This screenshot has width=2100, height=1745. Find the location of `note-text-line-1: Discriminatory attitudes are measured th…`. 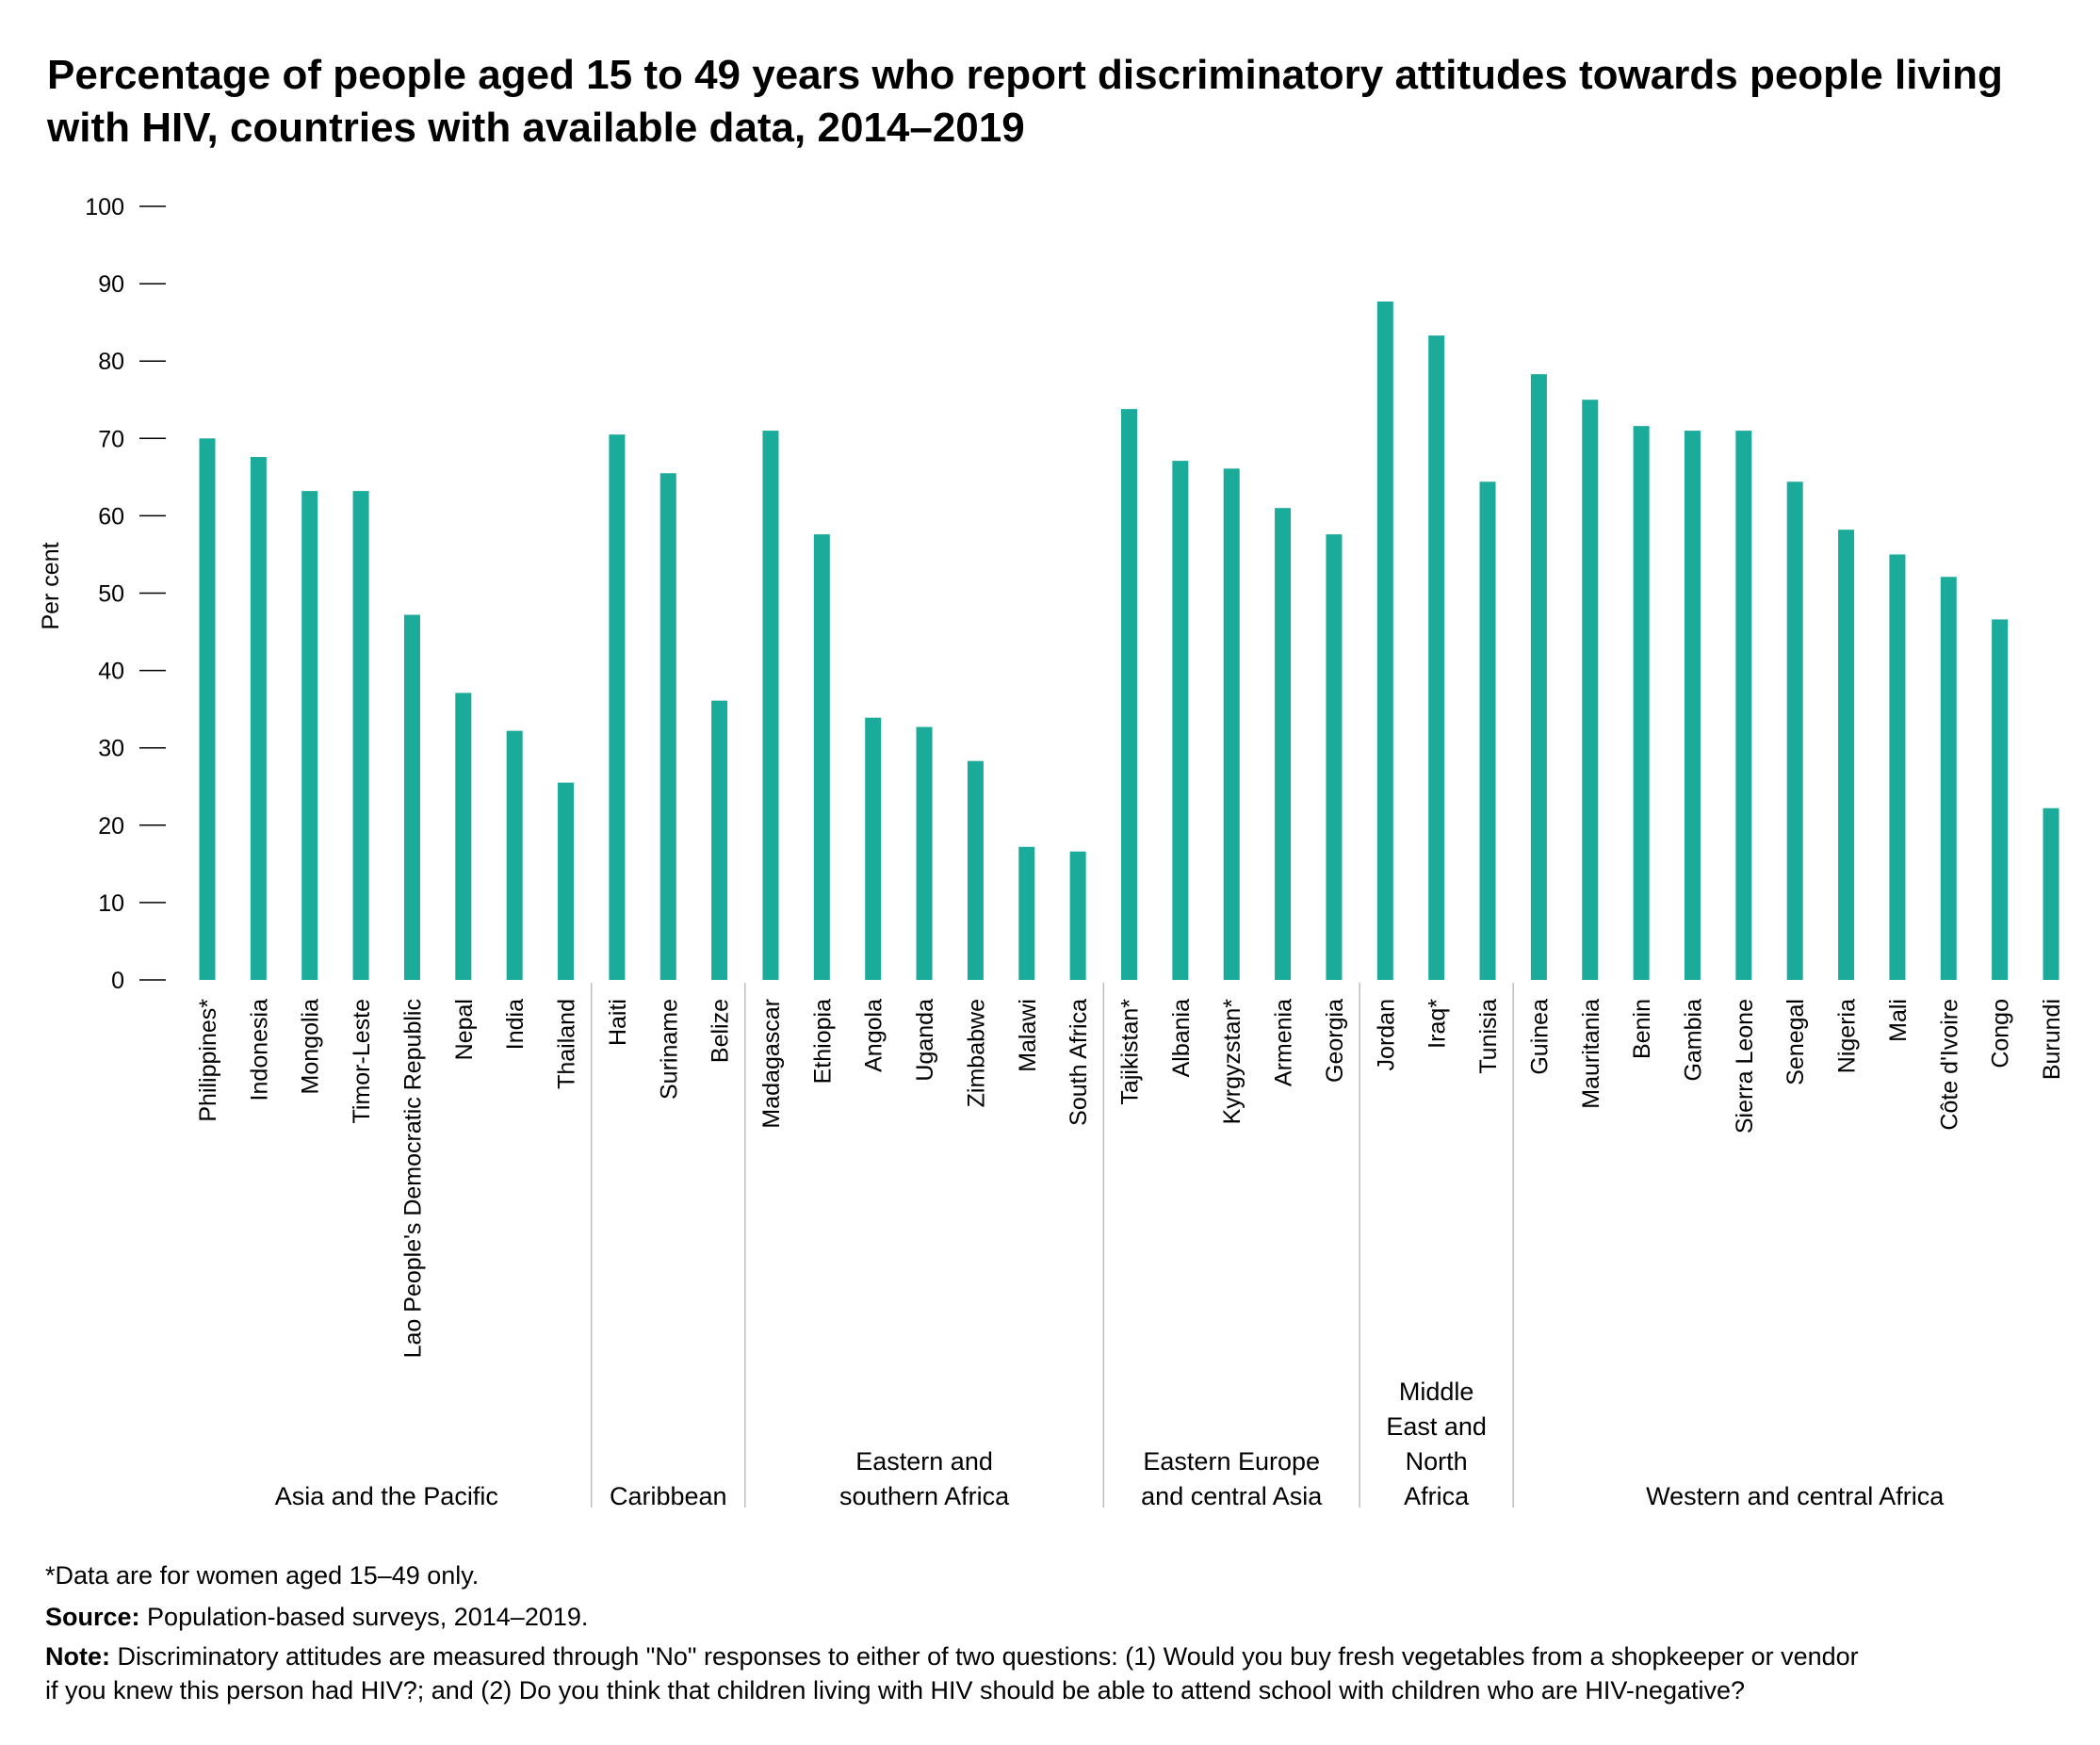

note-text-line-1: Discriminatory attitudes are measured th… is located at coordinates (988, 1656).